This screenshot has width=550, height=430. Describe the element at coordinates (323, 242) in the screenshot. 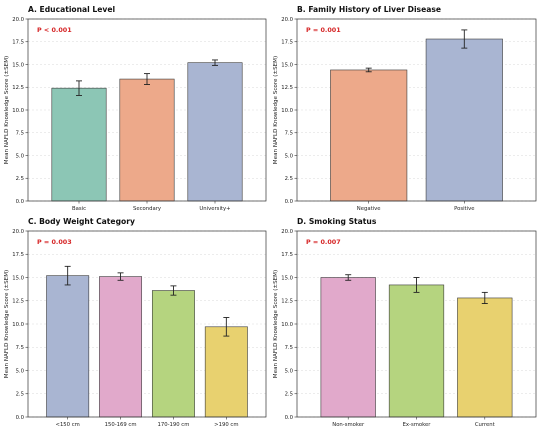

I see `panel-d-p-value: P = 0.007` at that location.